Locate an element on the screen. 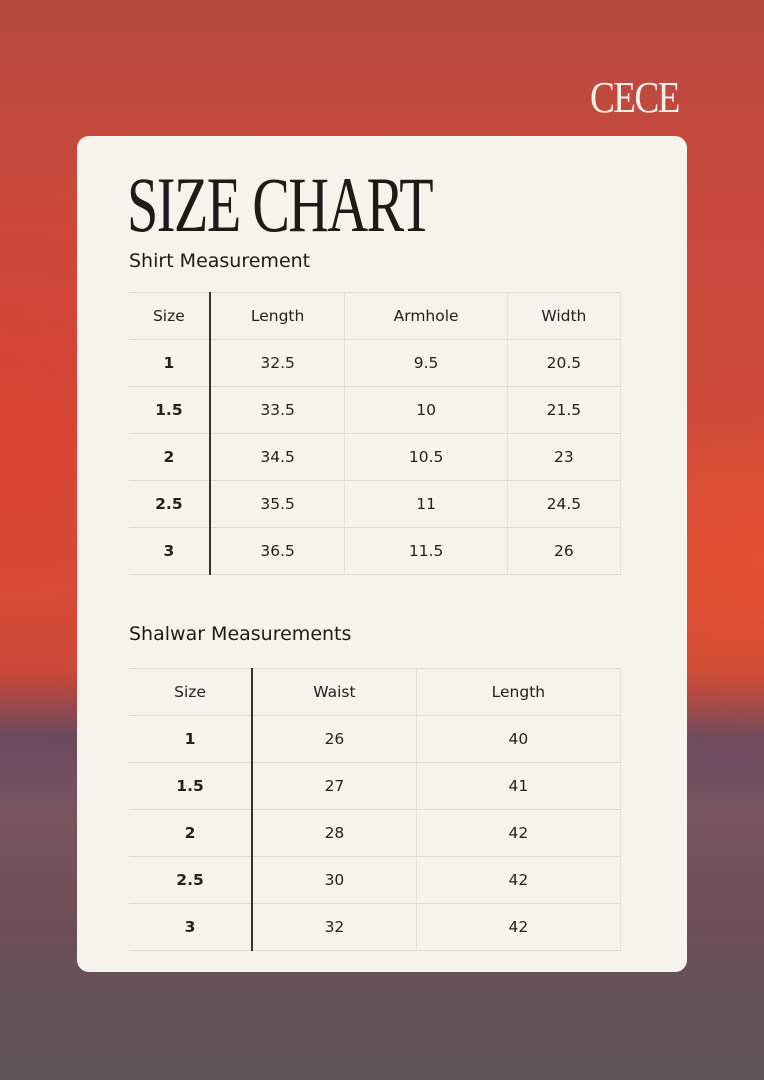  table-row: 1.5 33.5 10 21.5 is located at coordinates (375, 410).